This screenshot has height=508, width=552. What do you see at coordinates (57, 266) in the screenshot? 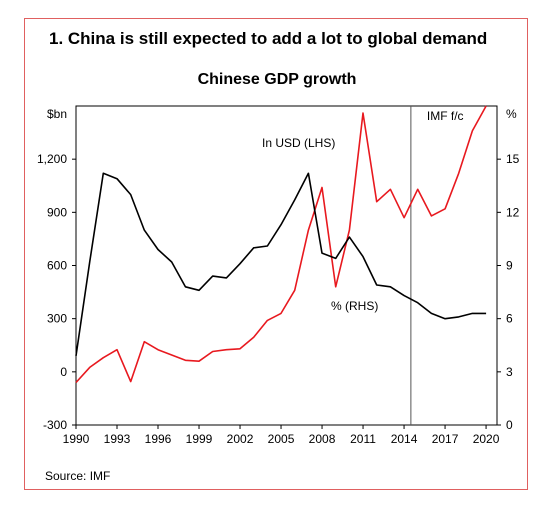
I see `y-left-tick-label: 600` at bounding box center [57, 266].